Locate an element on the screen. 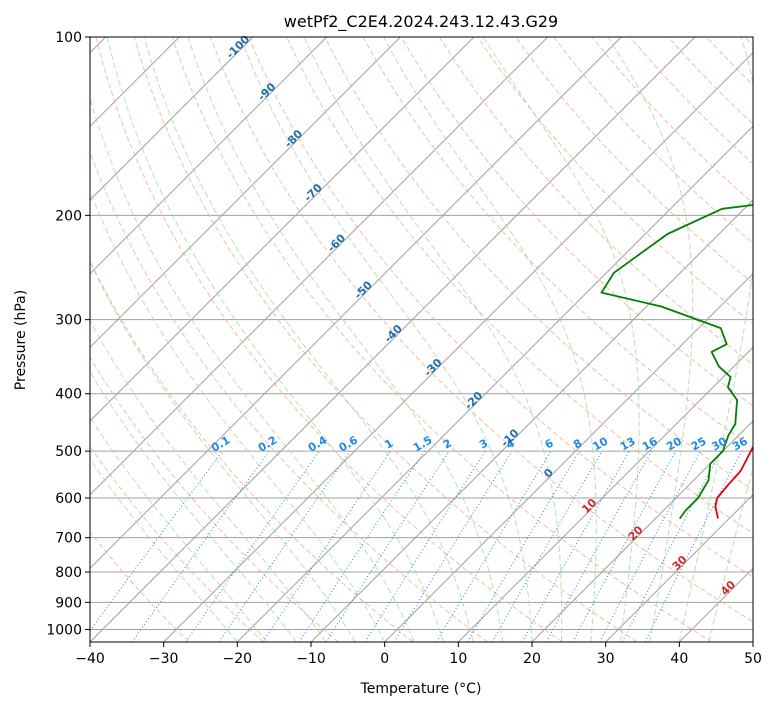 This screenshot has width=775, height=708. y-tick-label: 100 is located at coordinates (68, 38).